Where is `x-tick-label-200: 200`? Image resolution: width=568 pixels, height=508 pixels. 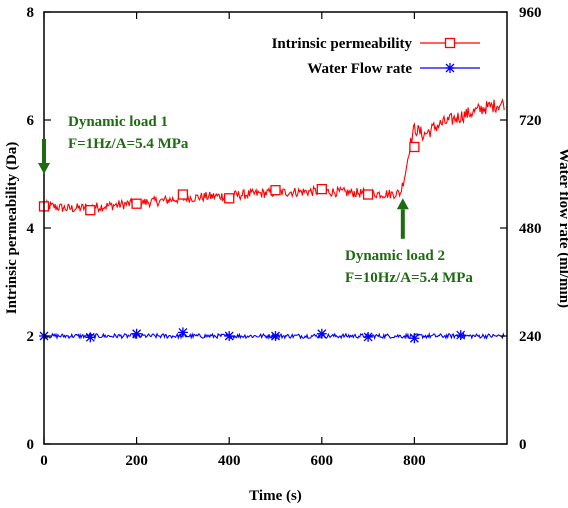 x-tick-label-200: 200 is located at coordinates (136, 461).